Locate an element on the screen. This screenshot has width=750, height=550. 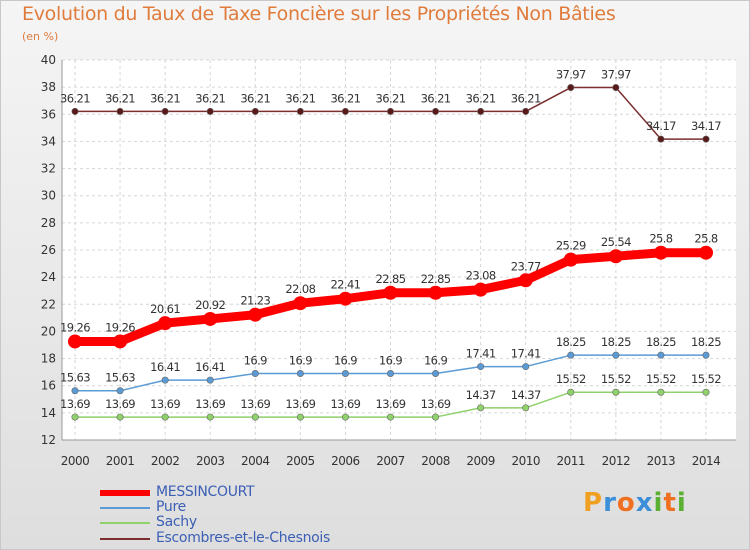
data-label: 23.77 is located at coordinates (526, 266).